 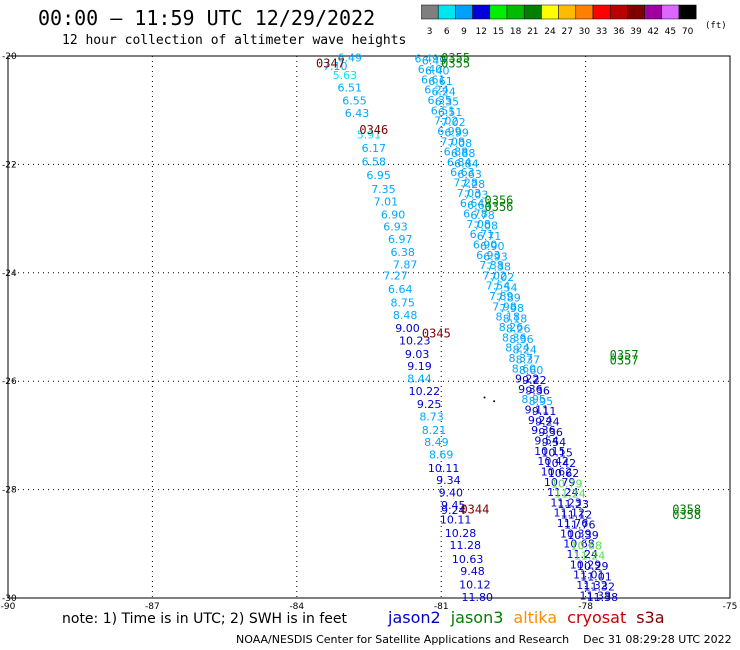 I want to click on scale-label: 42, so click(x=652, y=32).